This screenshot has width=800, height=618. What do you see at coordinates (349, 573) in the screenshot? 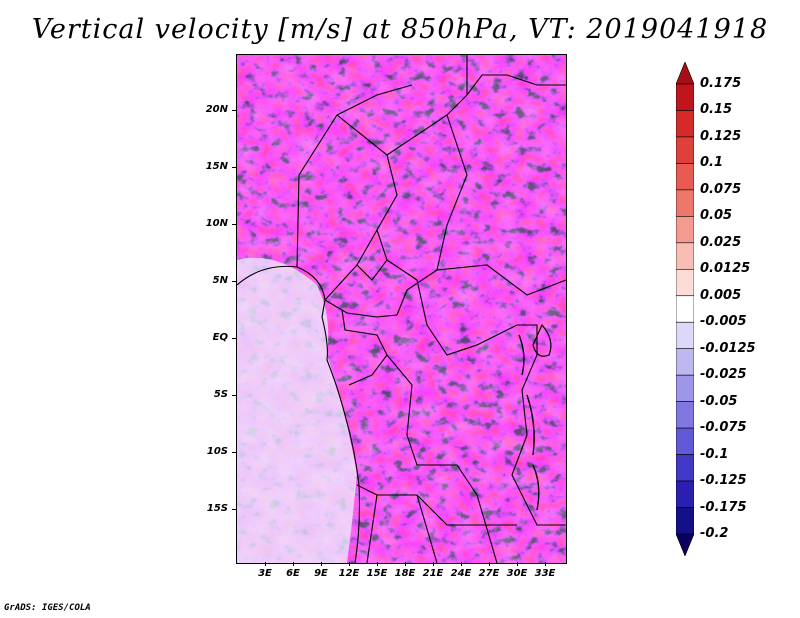
I see `lon-label-12e: 12E` at bounding box center [349, 573].